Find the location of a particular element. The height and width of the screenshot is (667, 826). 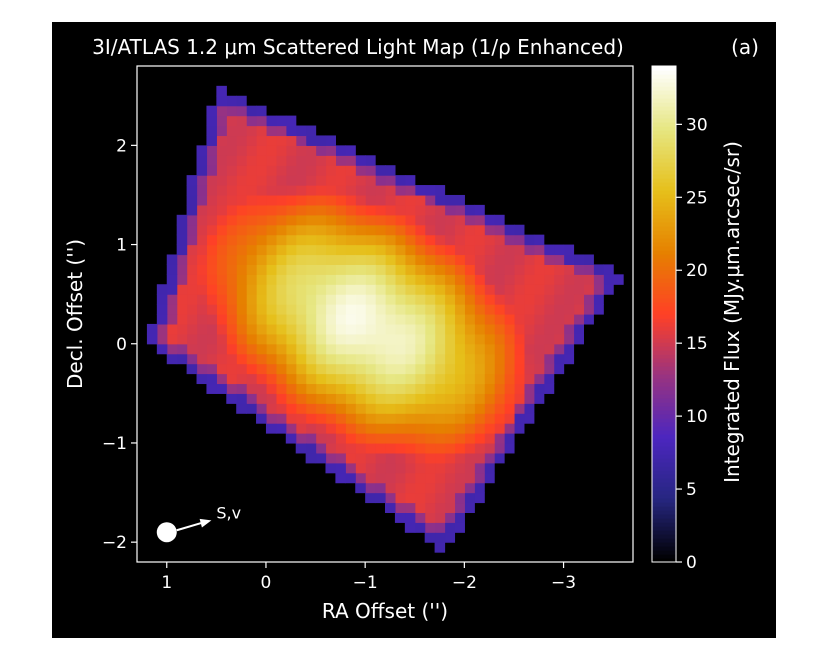

colorbar-tick-label: 0 is located at coordinates (691, 563).